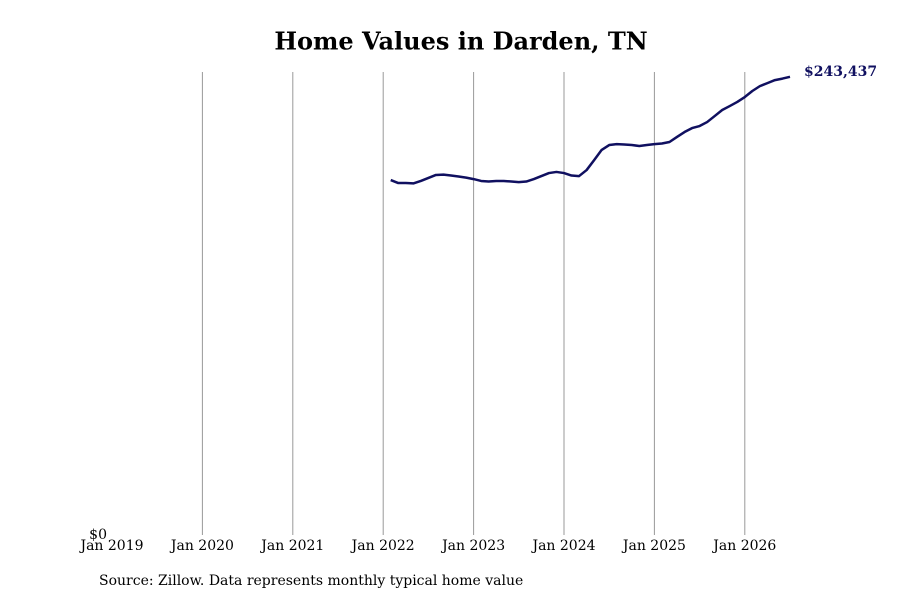 This screenshot has width=900, height=600. I want to click on x-tick-label: Jan 2026, so click(743, 546).